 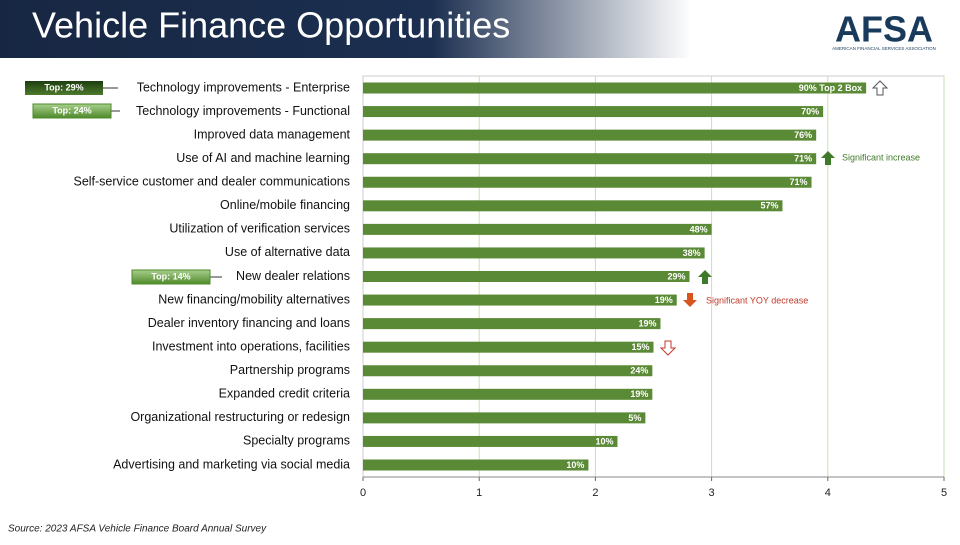 I want to click on y-tick-label: Dealer inventory financing and loans, so click(x=249, y=323).